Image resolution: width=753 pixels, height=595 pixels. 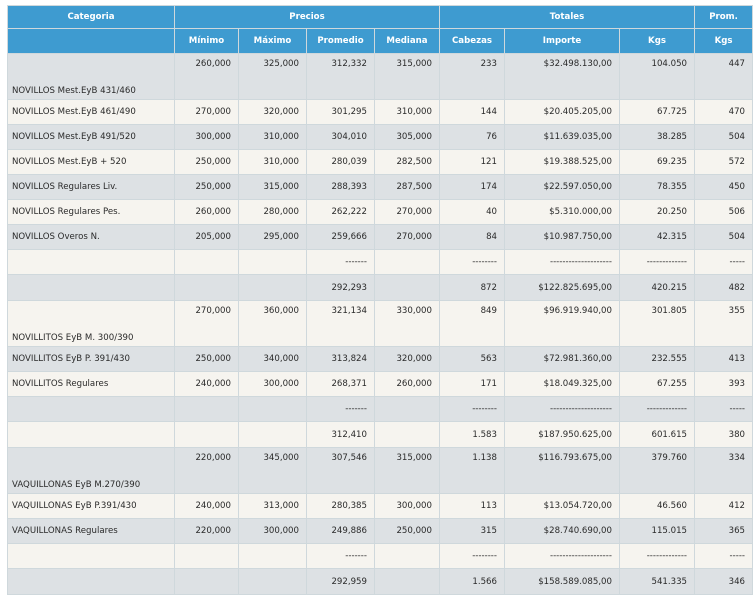 I want to click on cell-kgs: 46.560, so click(x=657, y=506).